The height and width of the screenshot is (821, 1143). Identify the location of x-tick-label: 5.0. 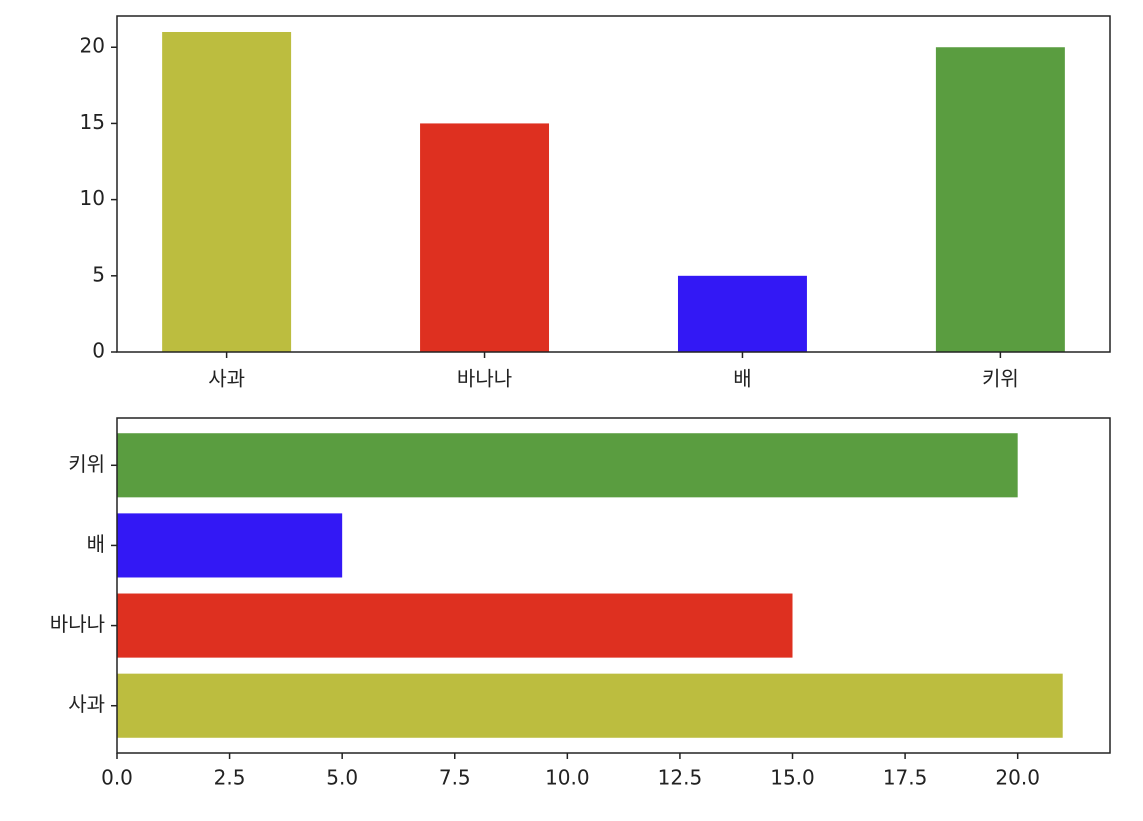
(342, 778).